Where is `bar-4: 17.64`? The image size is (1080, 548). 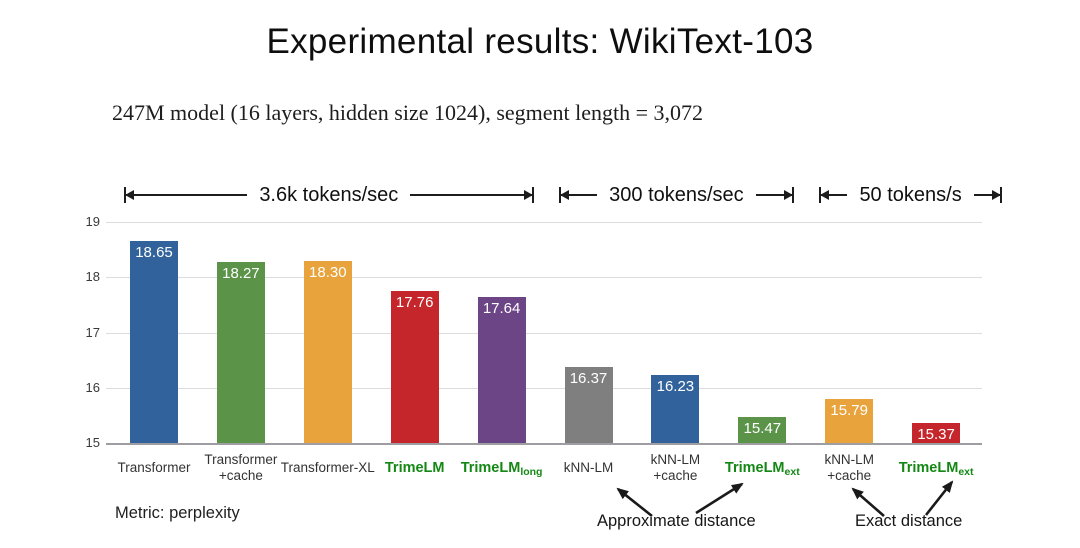
bar-4: 17.64 is located at coordinates (501, 370).